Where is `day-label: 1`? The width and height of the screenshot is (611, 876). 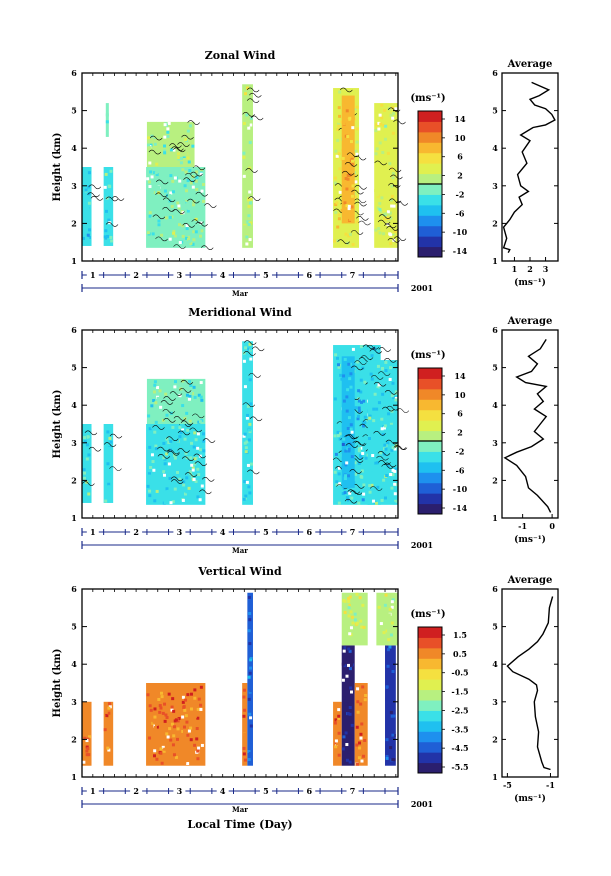 day-label: 1 is located at coordinates (93, 791).